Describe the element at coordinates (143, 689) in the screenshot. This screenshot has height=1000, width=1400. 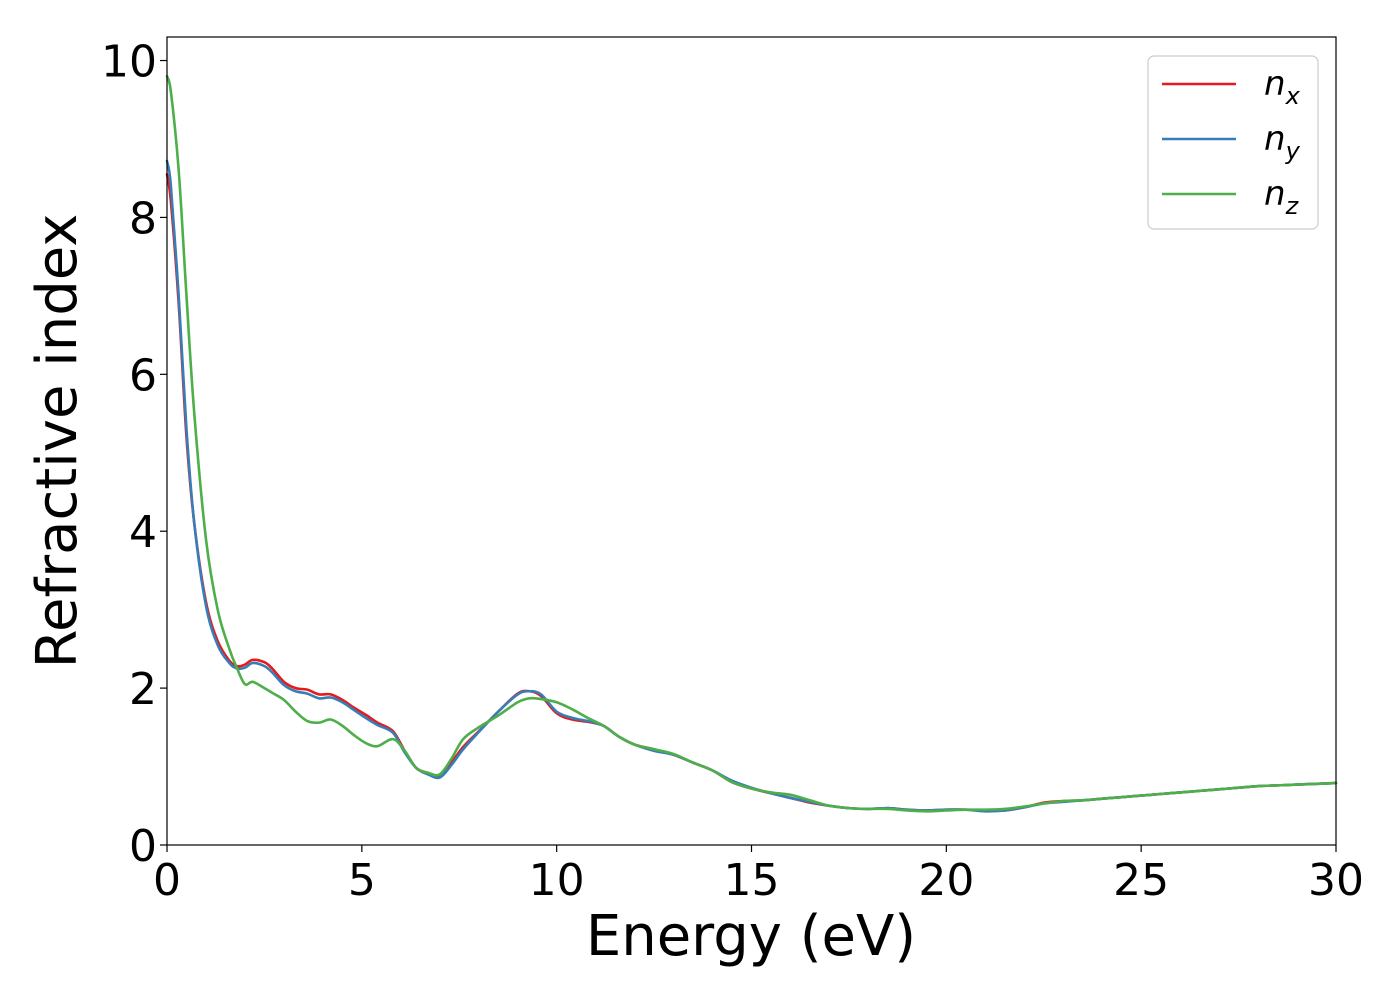
I see `y-tick-label: 2` at that location.